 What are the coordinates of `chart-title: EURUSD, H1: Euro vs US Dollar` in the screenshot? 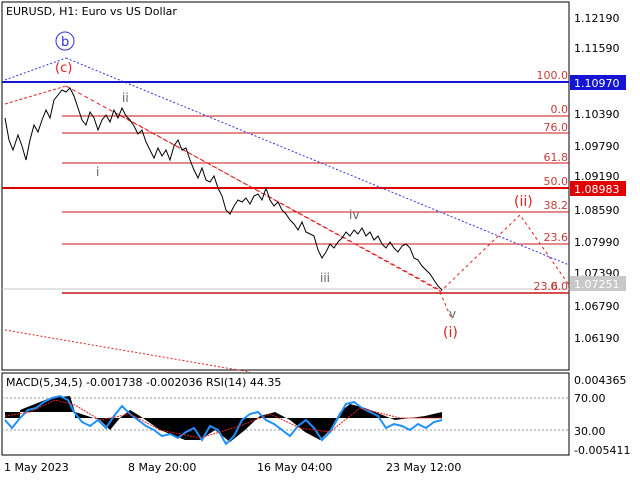 It's located at (91, 11).